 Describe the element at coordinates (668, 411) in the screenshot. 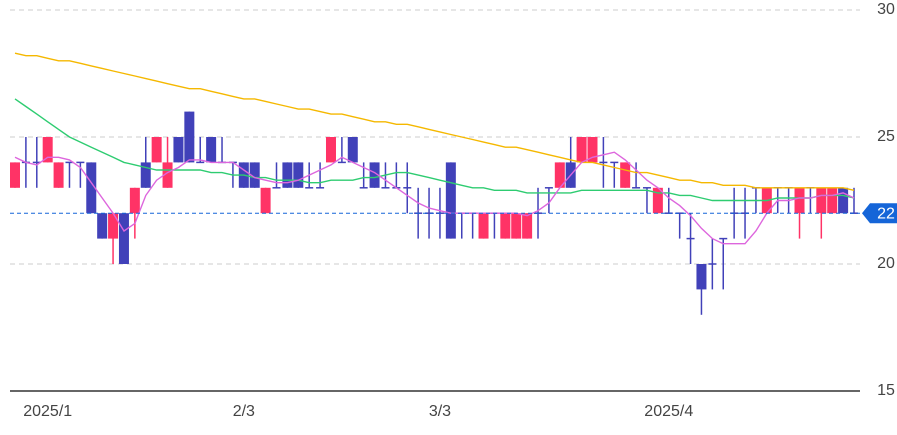

I see `x-tick-label: 2025/4` at that location.